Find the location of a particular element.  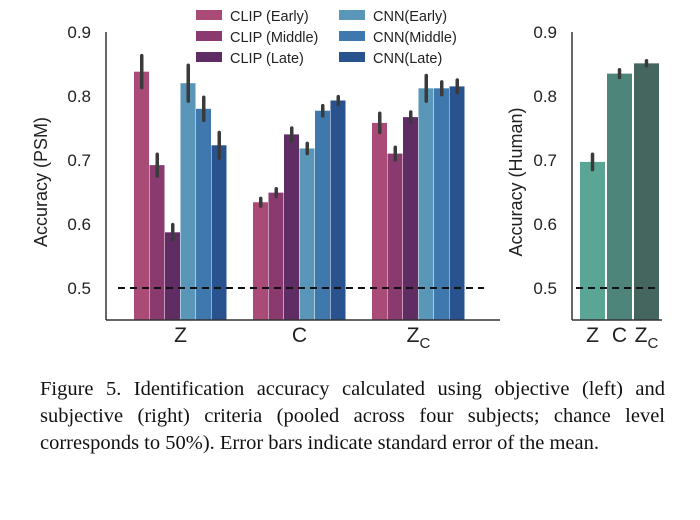

legend-label: CNN(Middle) is located at coordinates (415, 38).